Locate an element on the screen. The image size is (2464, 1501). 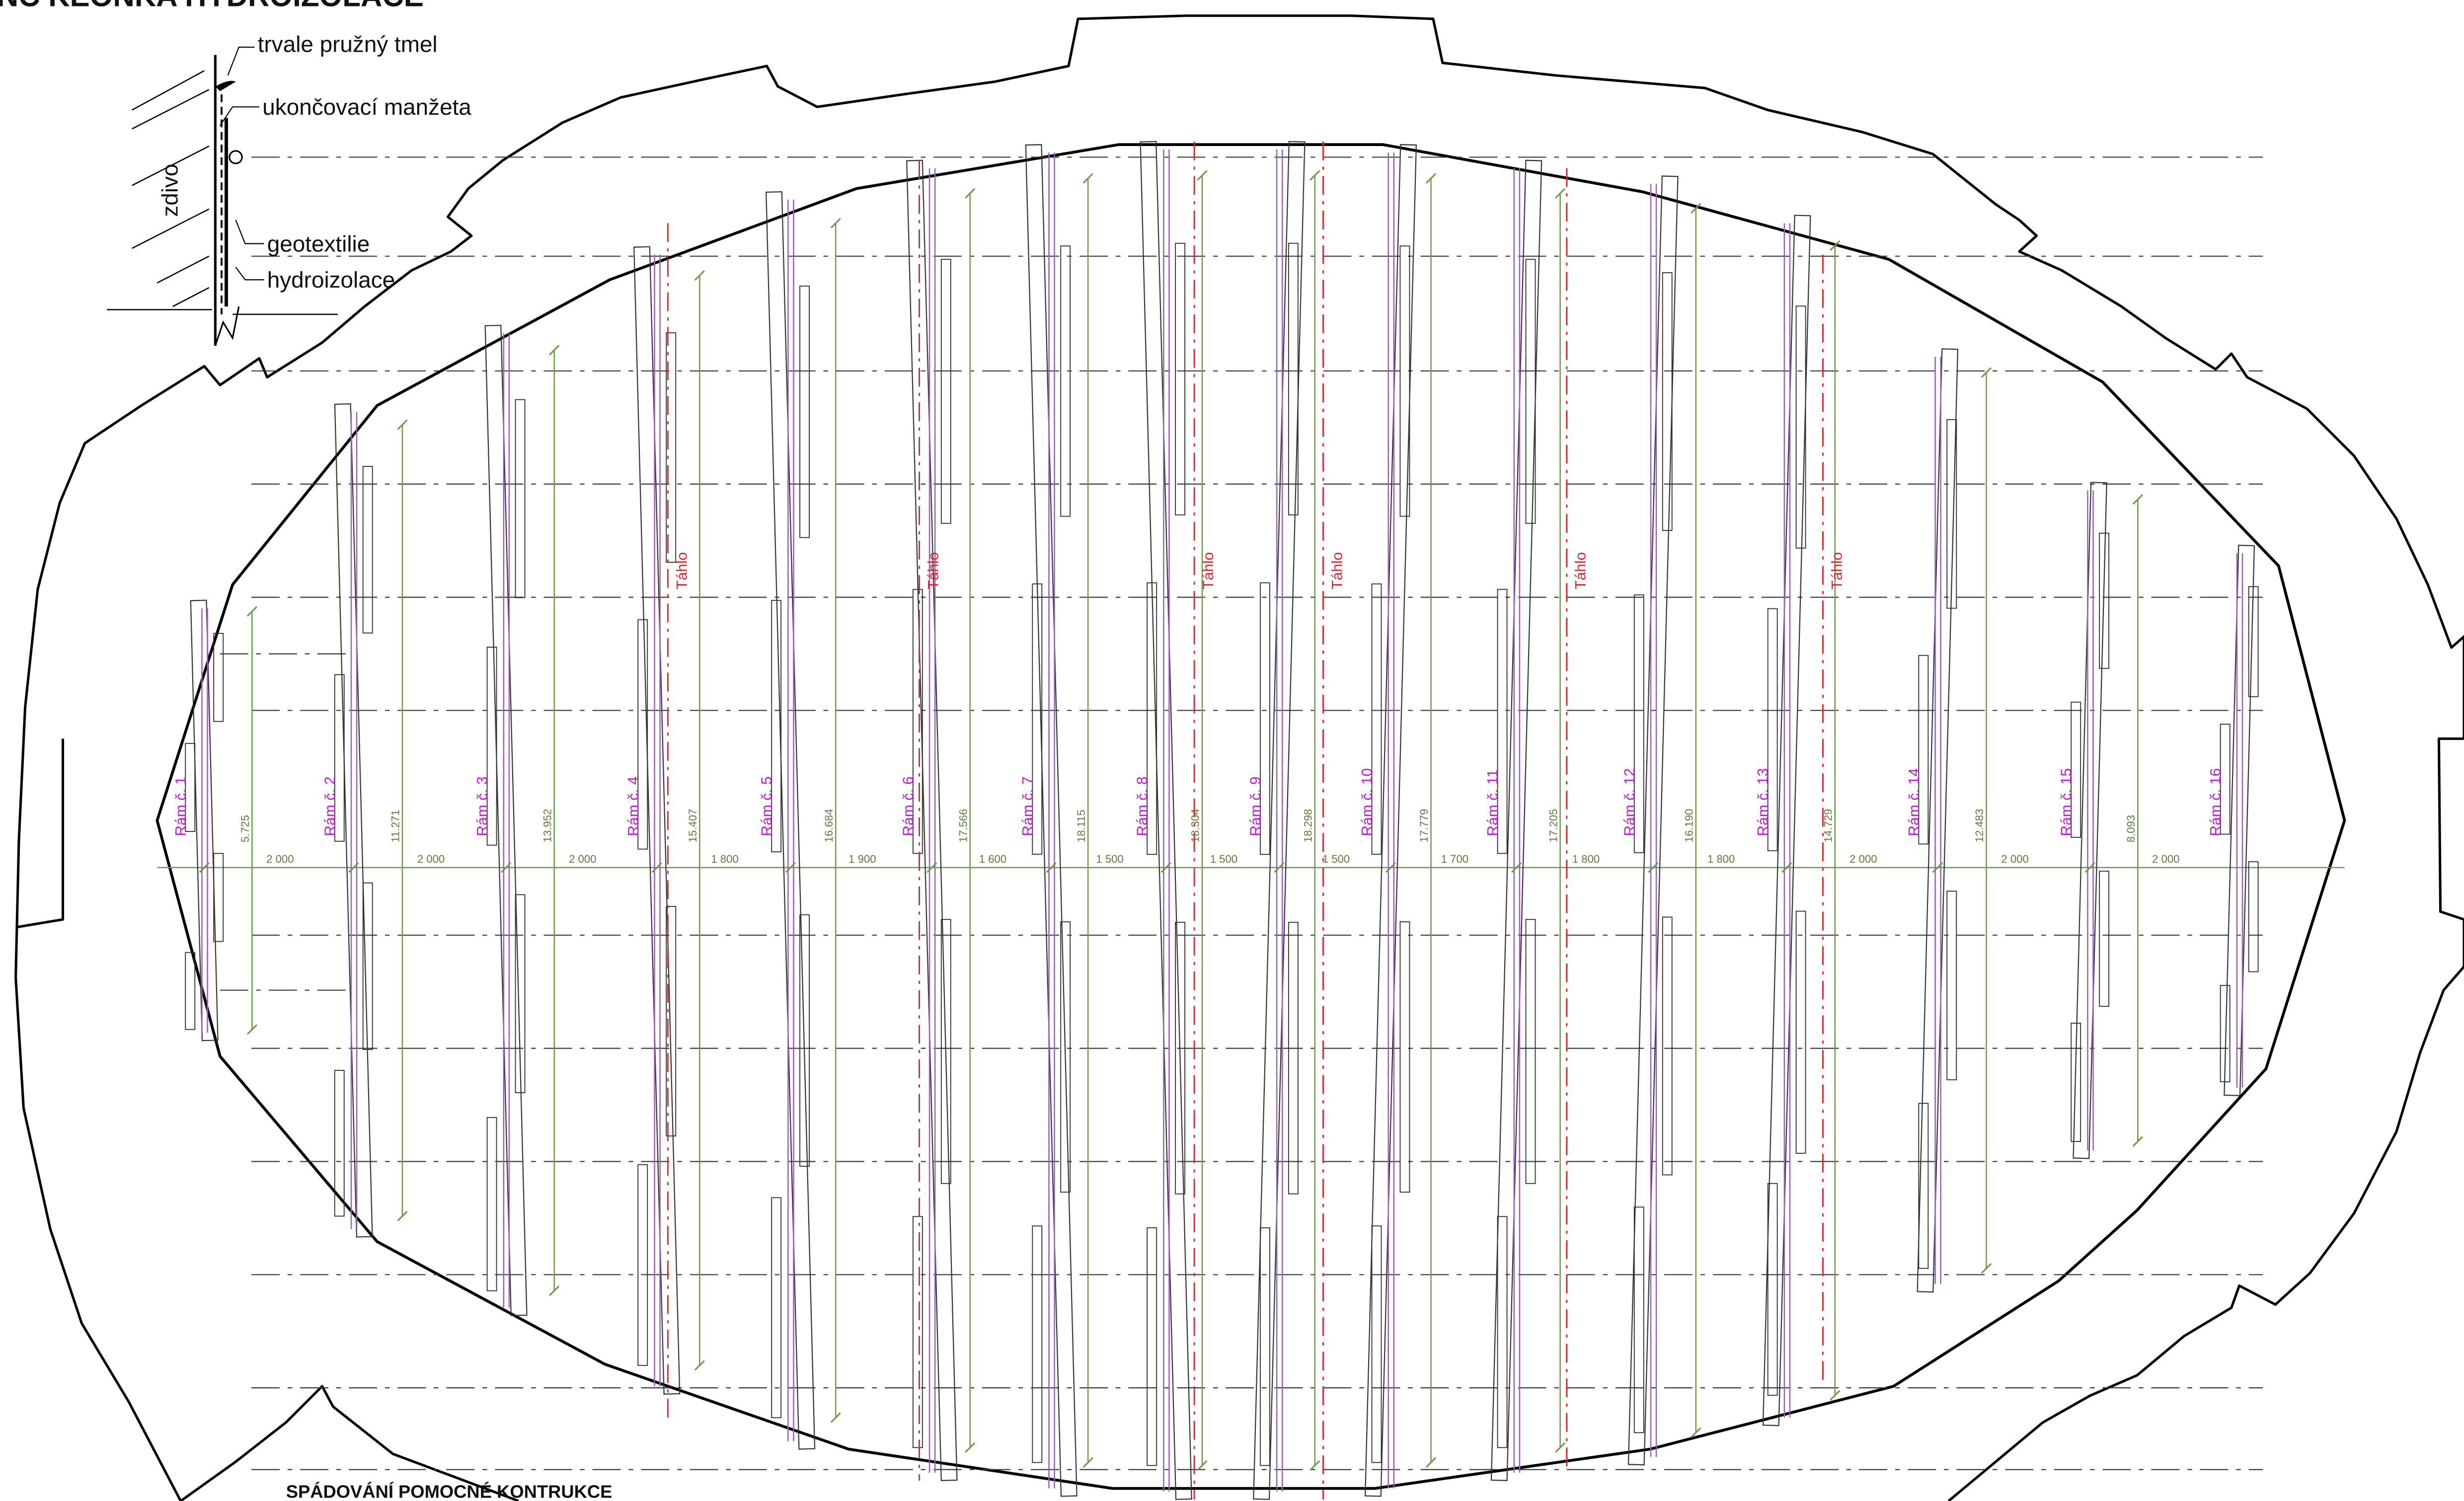
frame-label: Rám č. 4 is located at coordinates (633, 806).